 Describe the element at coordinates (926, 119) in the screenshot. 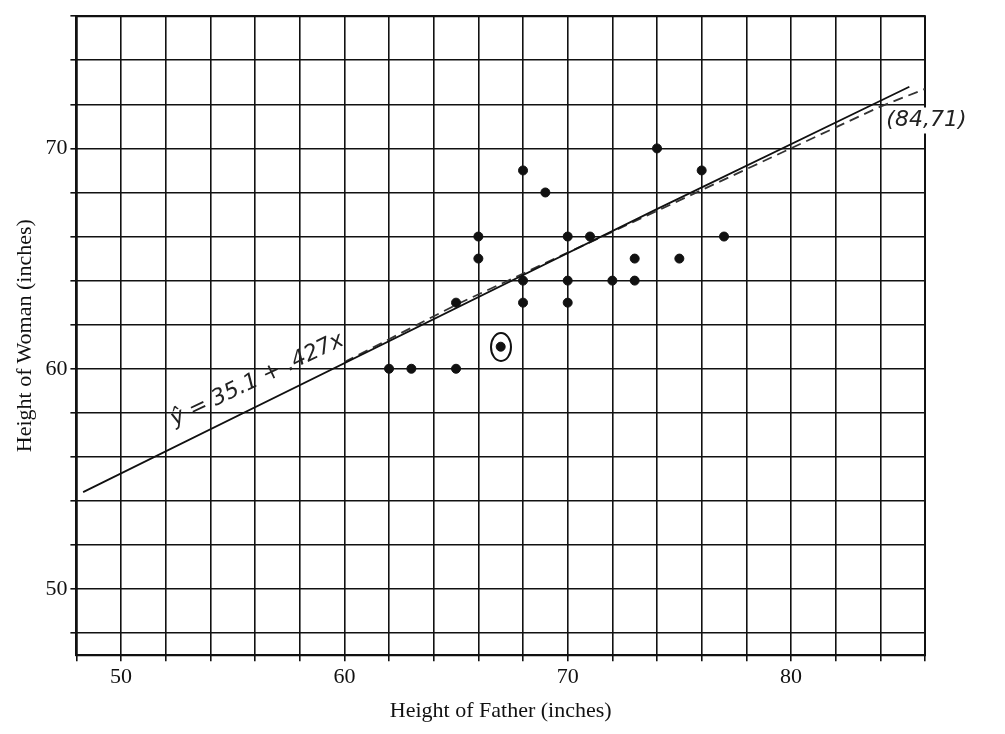

I see `annotation: (84,71)` at that location.